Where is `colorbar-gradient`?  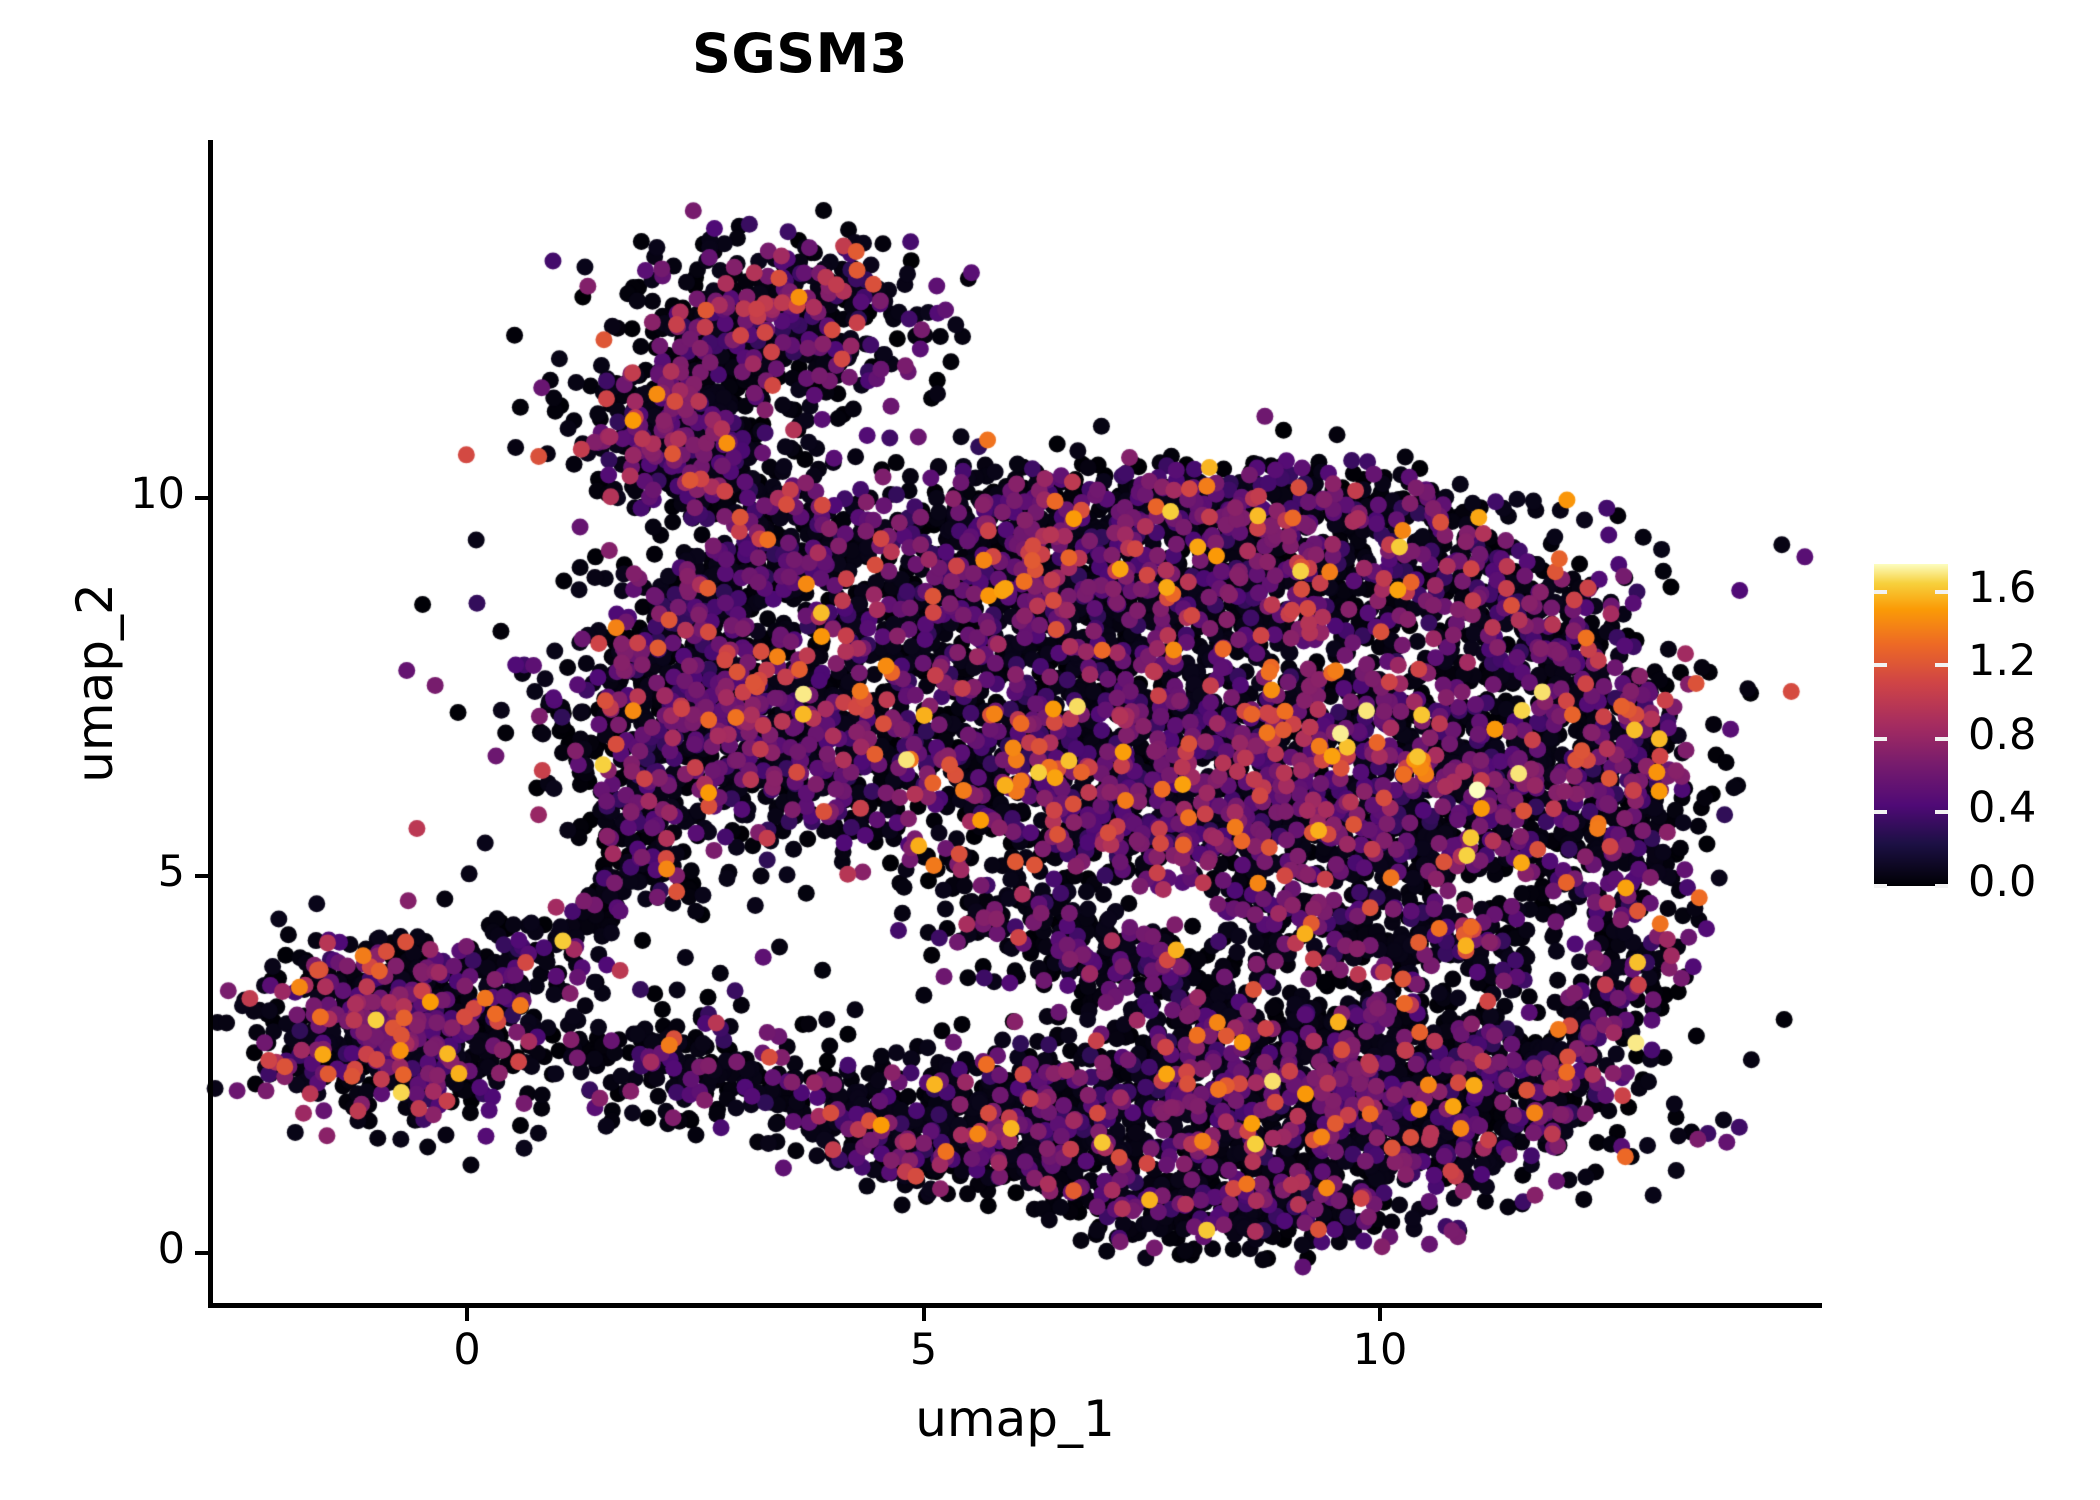 colorbar-gradient is located at coordinates (1911, 725).